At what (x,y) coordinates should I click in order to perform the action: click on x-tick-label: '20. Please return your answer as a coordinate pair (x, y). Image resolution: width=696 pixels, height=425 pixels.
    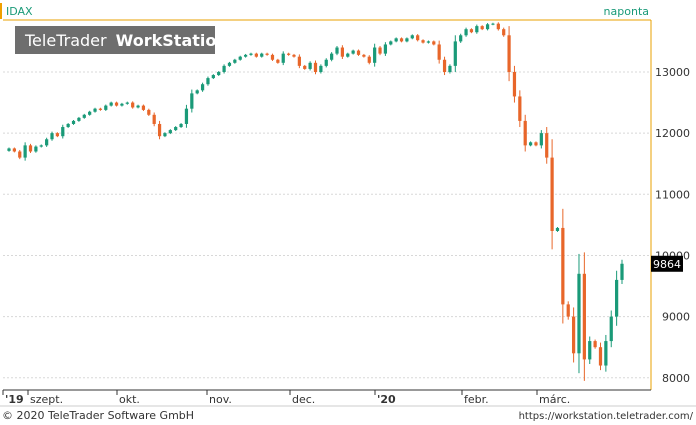
    Looking at the image, I should click on (386, 399).